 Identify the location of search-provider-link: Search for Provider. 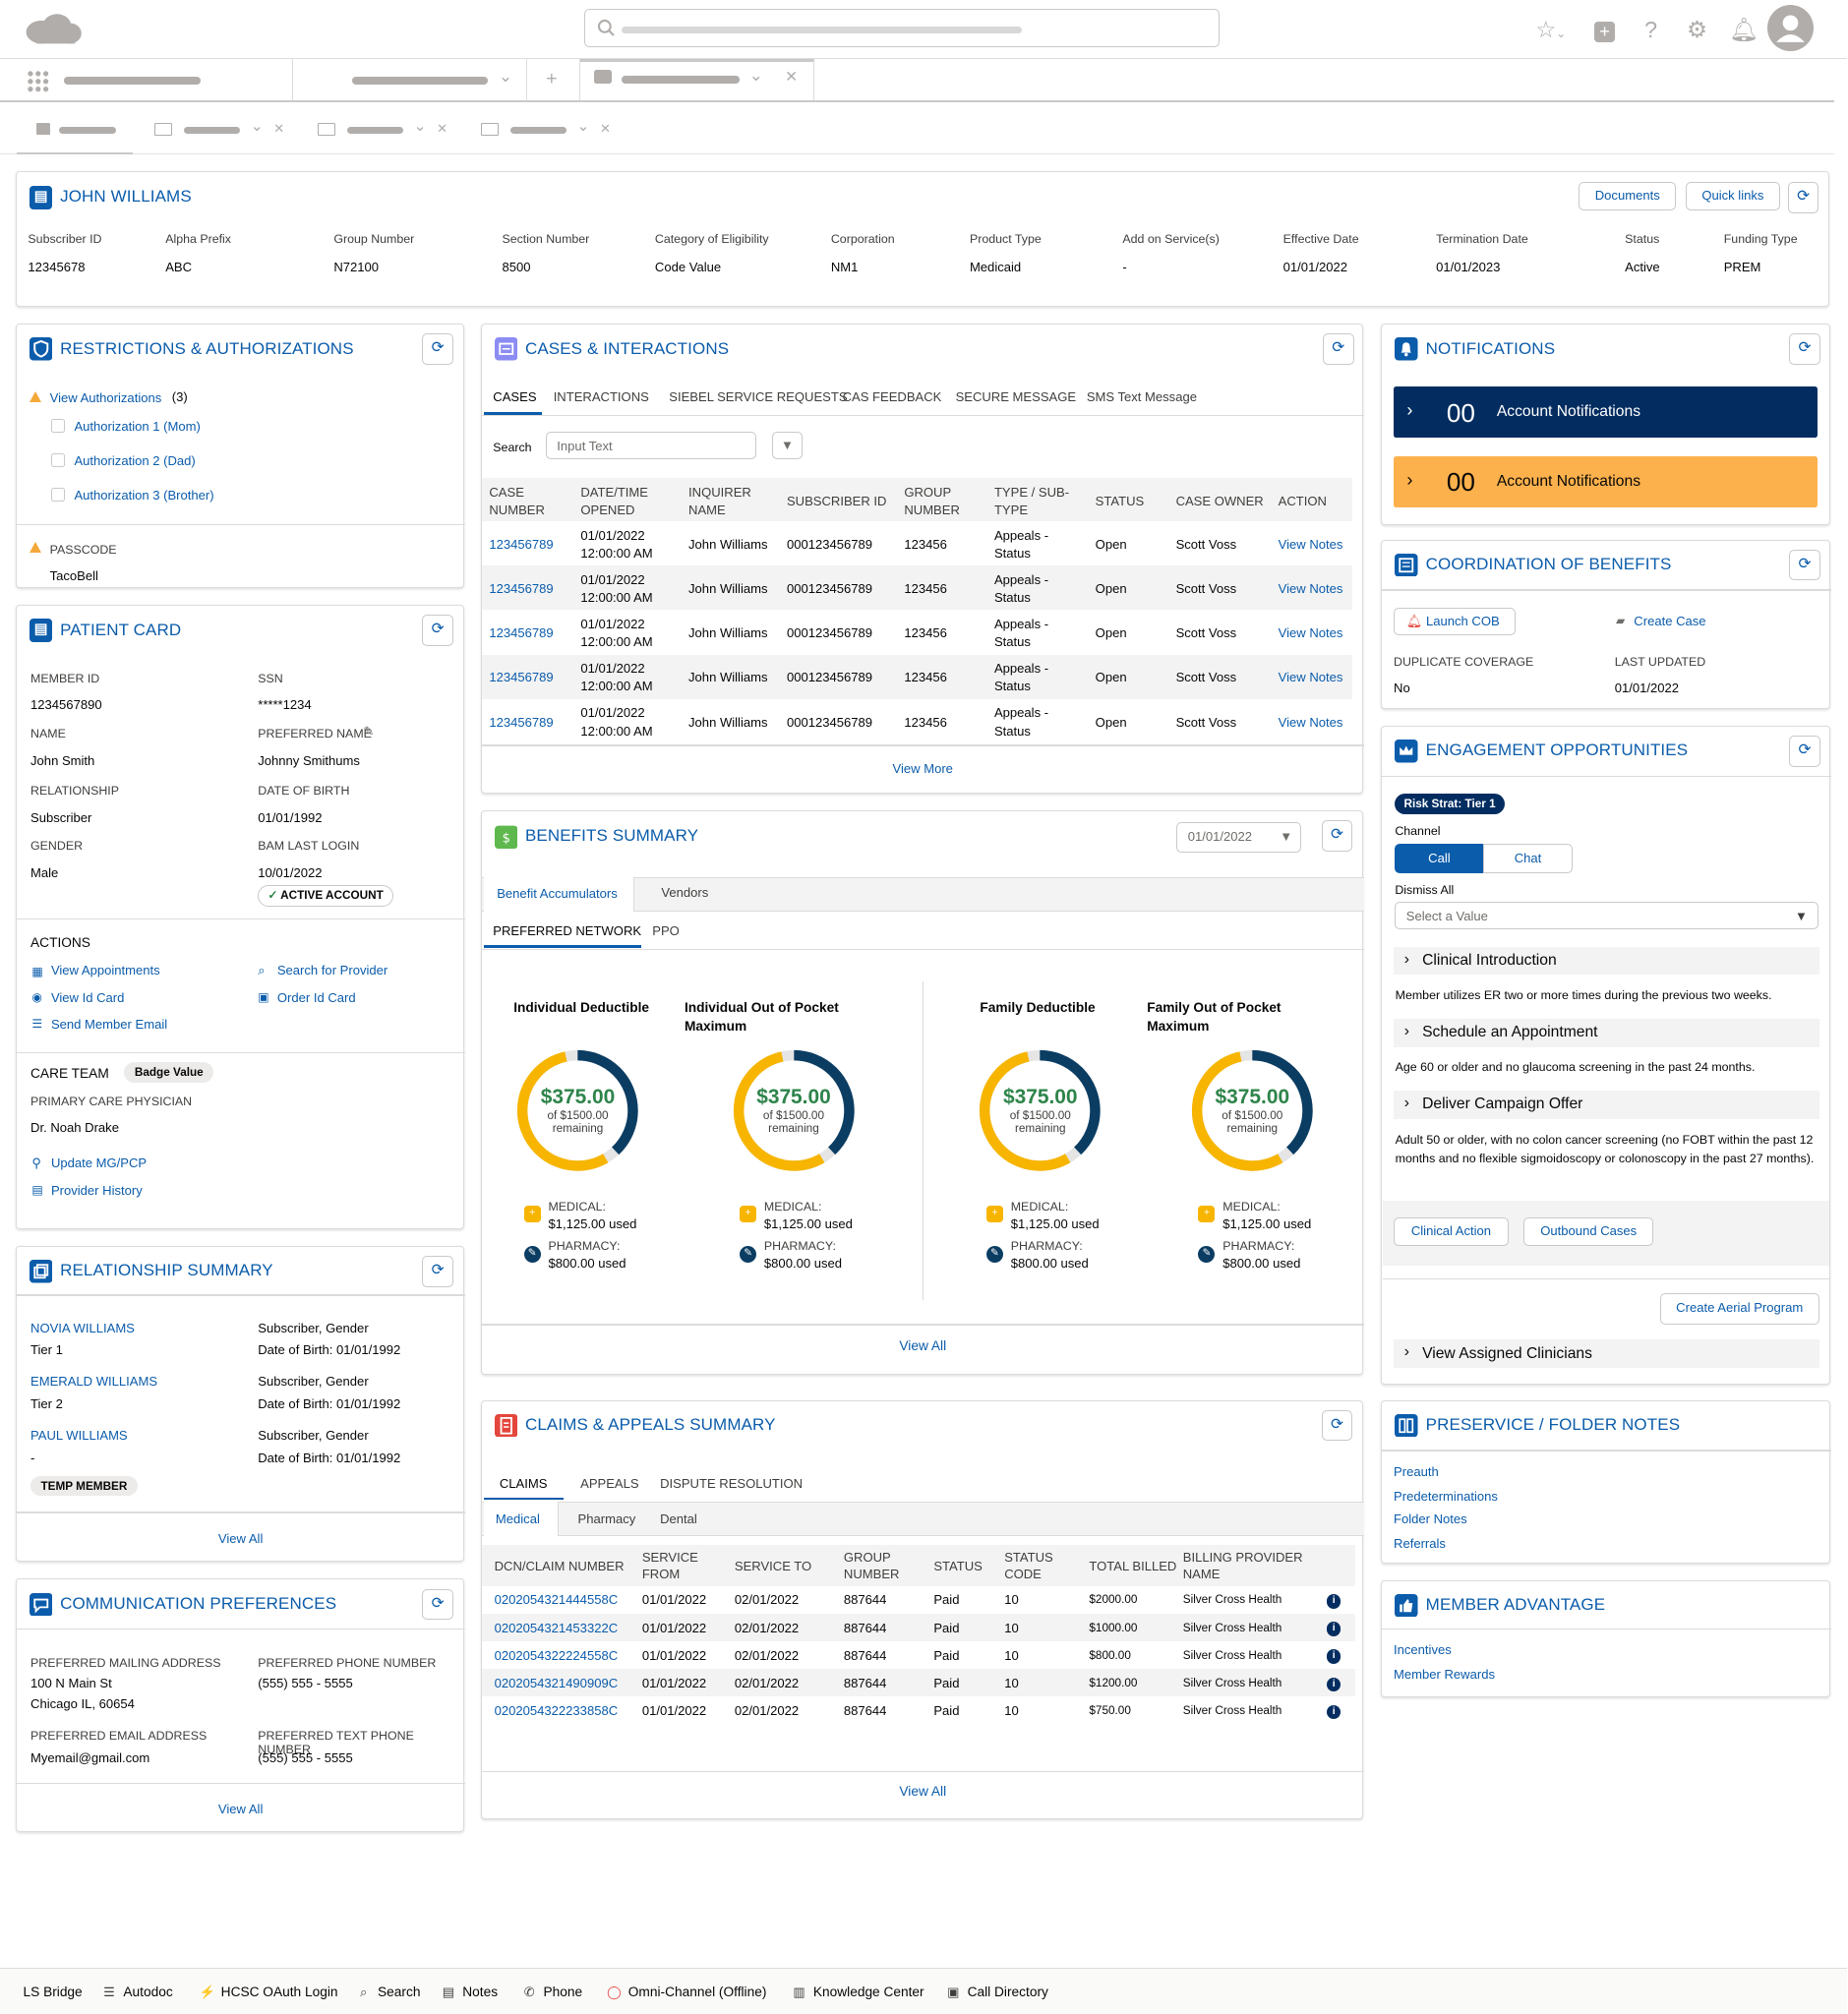
(332, 970).